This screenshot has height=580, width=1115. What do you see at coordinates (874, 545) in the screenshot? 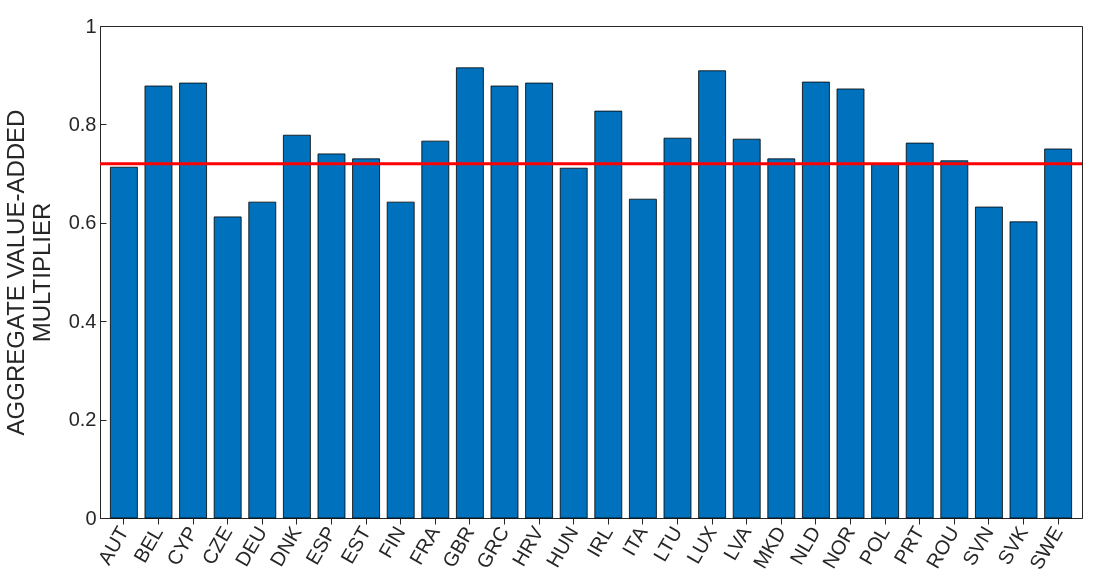
I see `x-tick-label: POL` at bounding box center [874, 545].